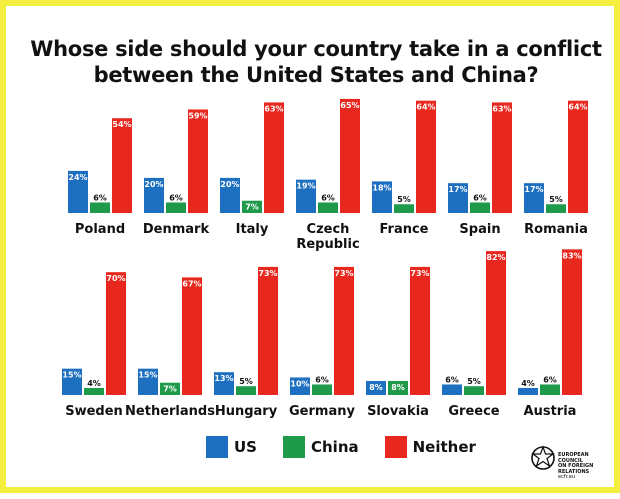 This screenshot has width=620, height=499. Describe the element at coordinates (570, 460) in the screenshot. I see `logo-line-2: COUNCIL` at that location.